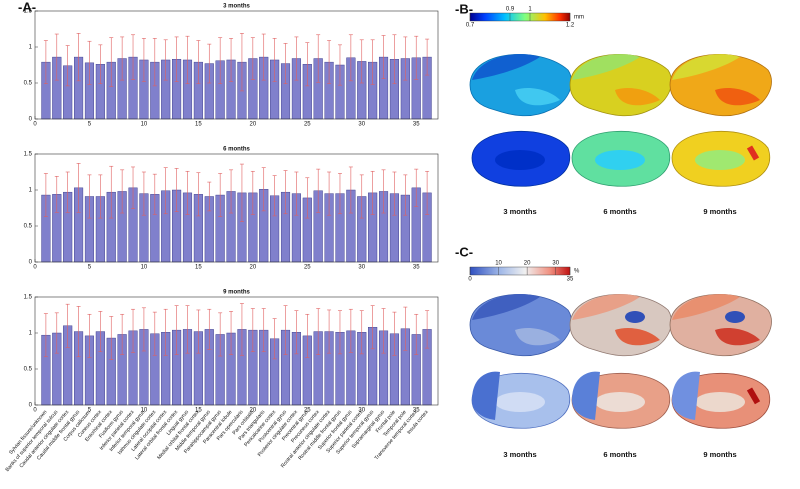 The width and height of the screenshot is (800, 489). What do you see at coordinates (570, 280) in the screenshot?
I see `colorbar-tick-label: 35` at bounding box center [570, 280].